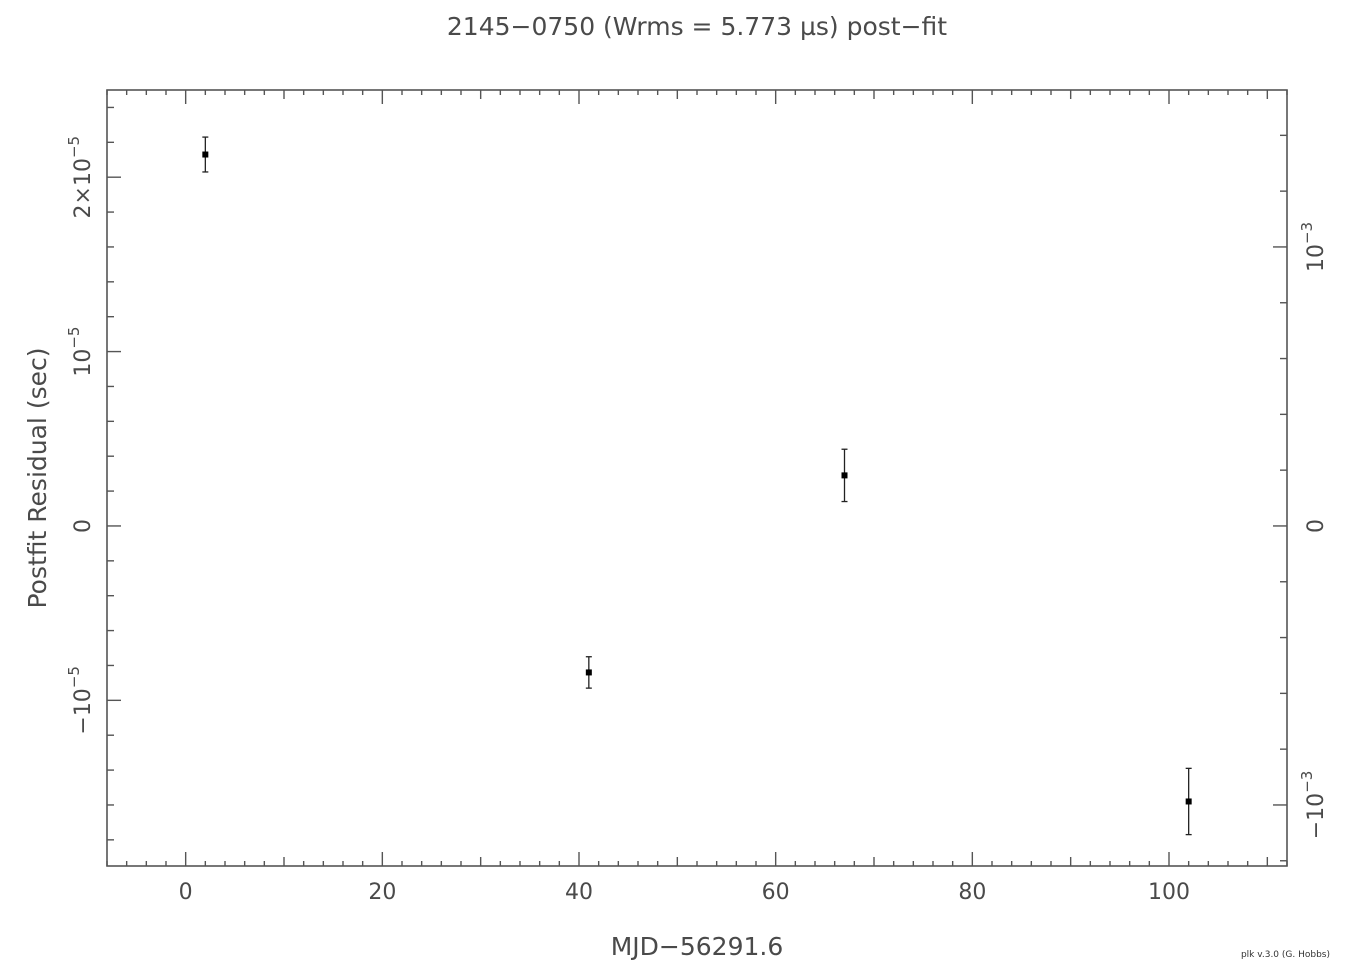 Image resolution: width=1348 pixels, height=963 pixels. Describe the element at coordinates (1316, 526) in the screenshot. I see `y2-tick-label: 0` at that location.